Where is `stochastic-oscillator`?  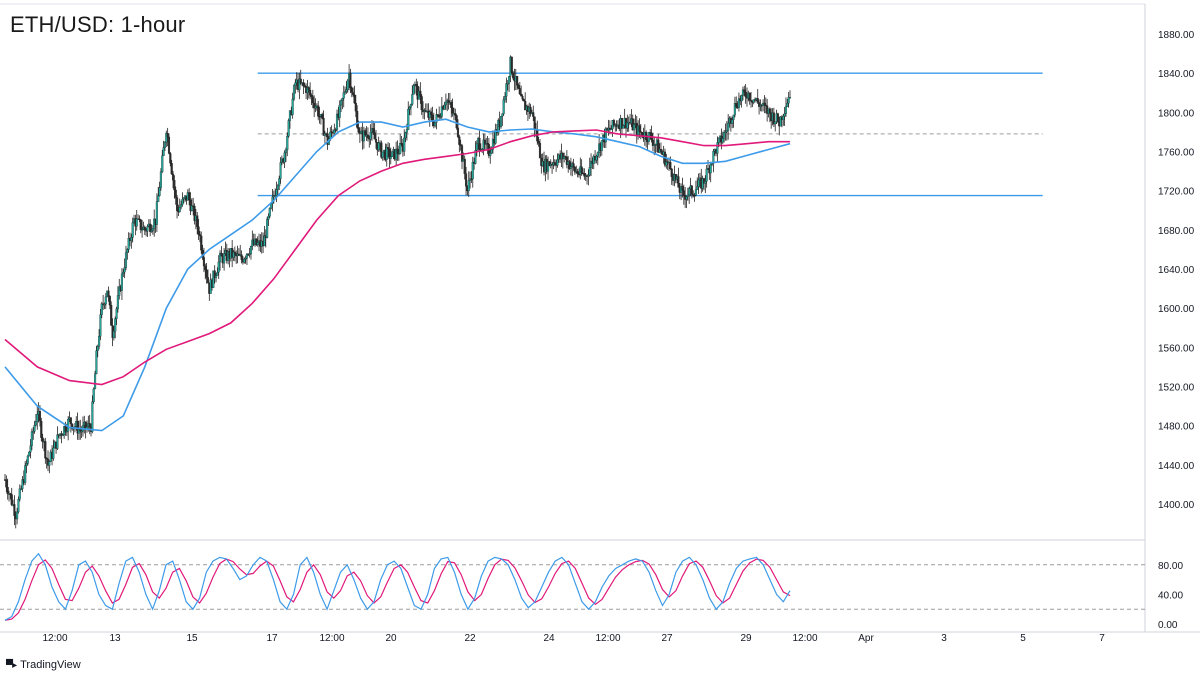 stochastic-oscillator is located at coordinates (572, 586).